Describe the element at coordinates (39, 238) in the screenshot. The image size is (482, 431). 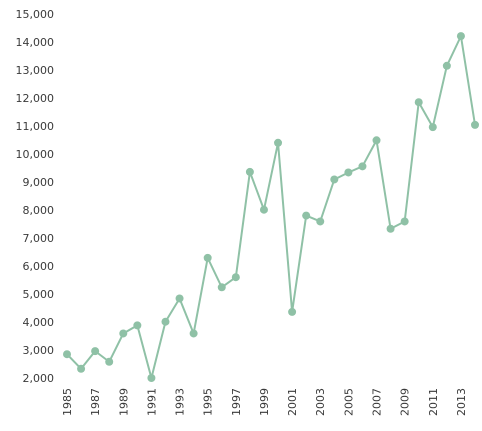
I see `y-tick-label: 7,000` at that location.